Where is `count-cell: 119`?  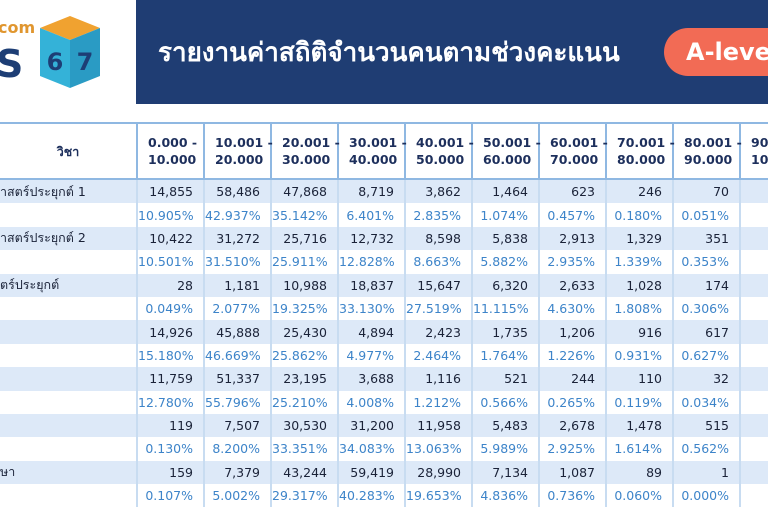 count-cell: 119 is located at coordinates (171, 425).